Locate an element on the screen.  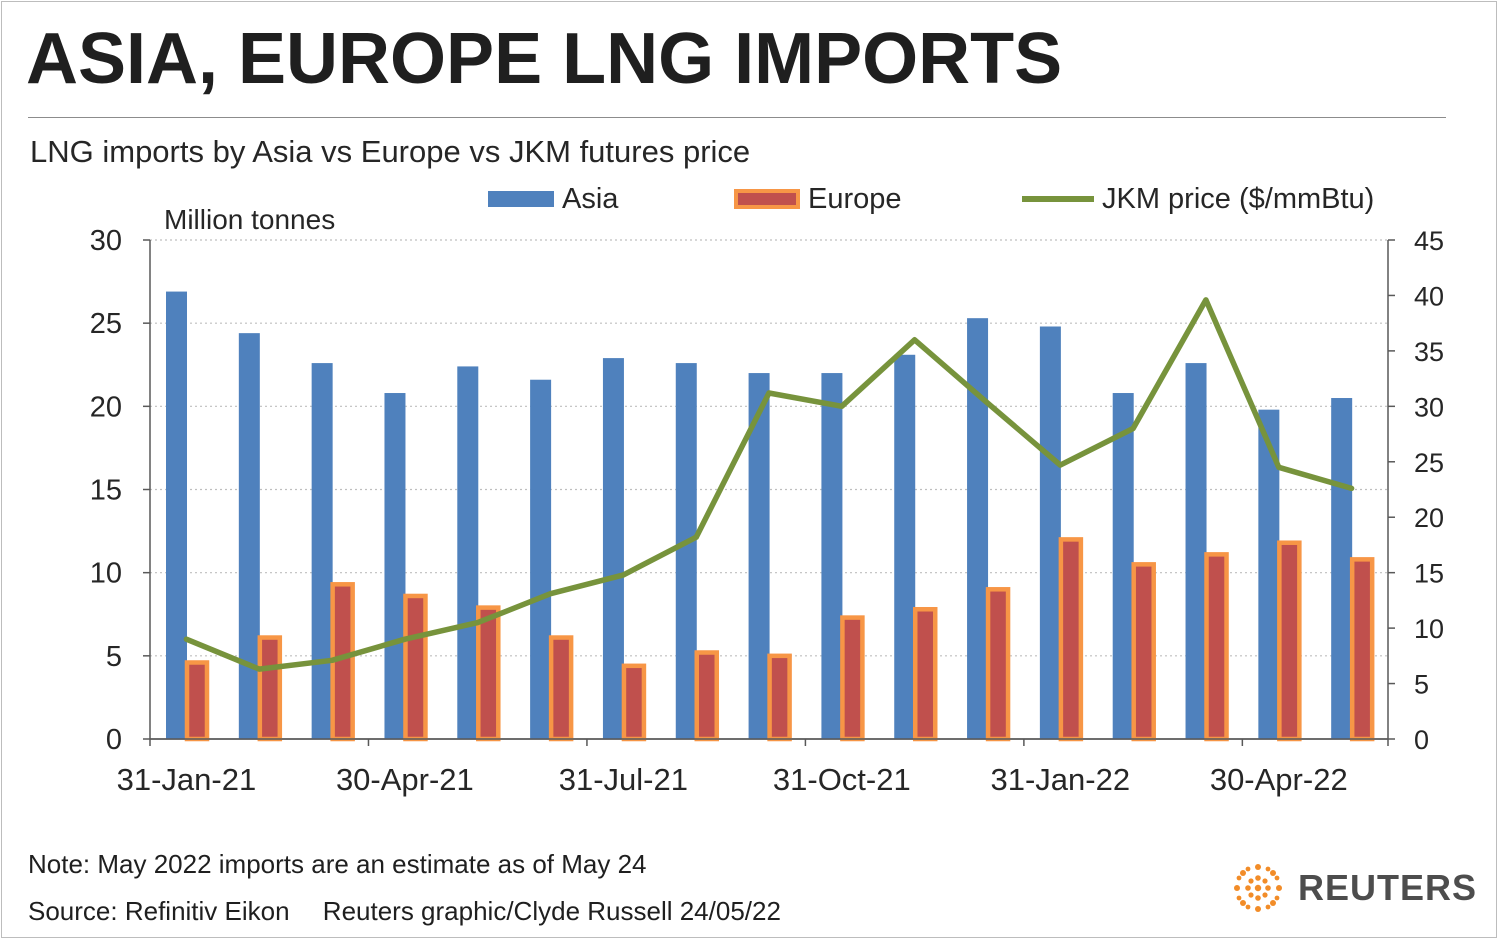
right-axis-tick-label: 20 is located at coordinates (1429, 518).